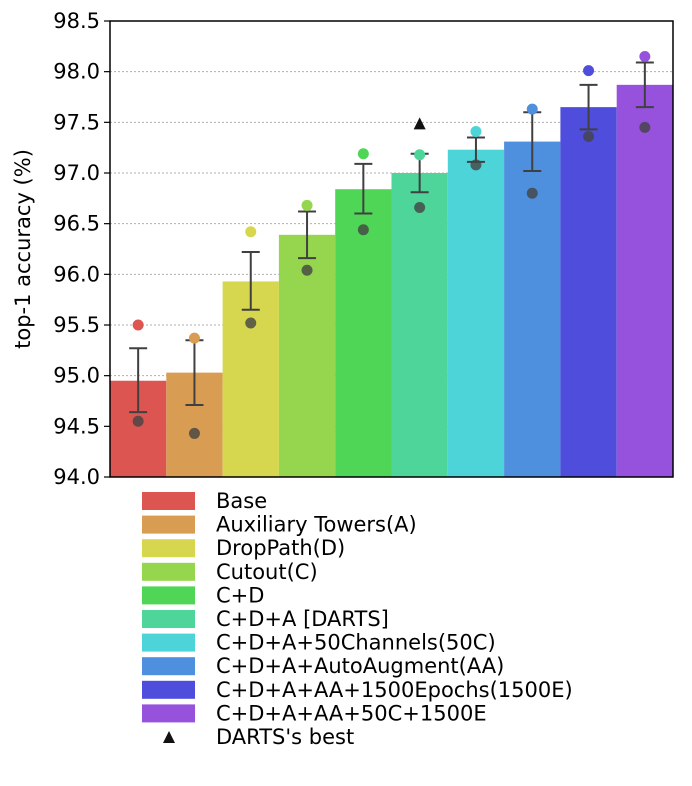 The height and width of the screenshot is (786, 692). I want to click on y-tick-label: 98.5, so click(76, 21).